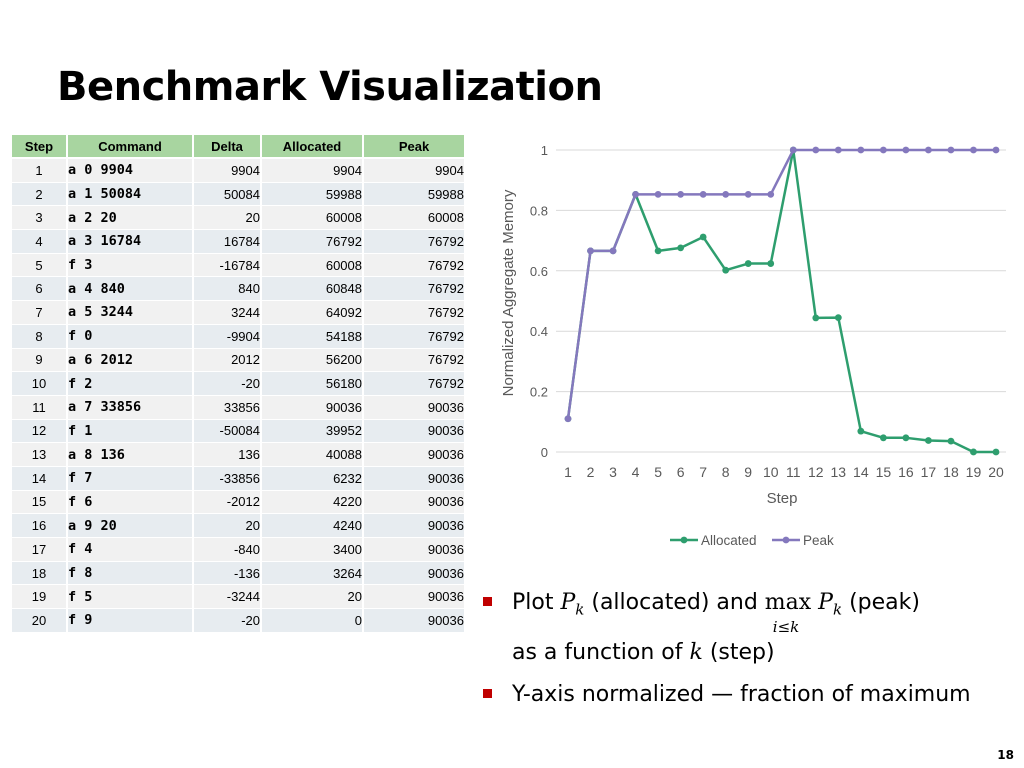 The width and height of the screenshot is (1024, 768). Describe the element at coordinates (131, 407) in the screenshot. I see `cell-command: a 7 33856` at that location.